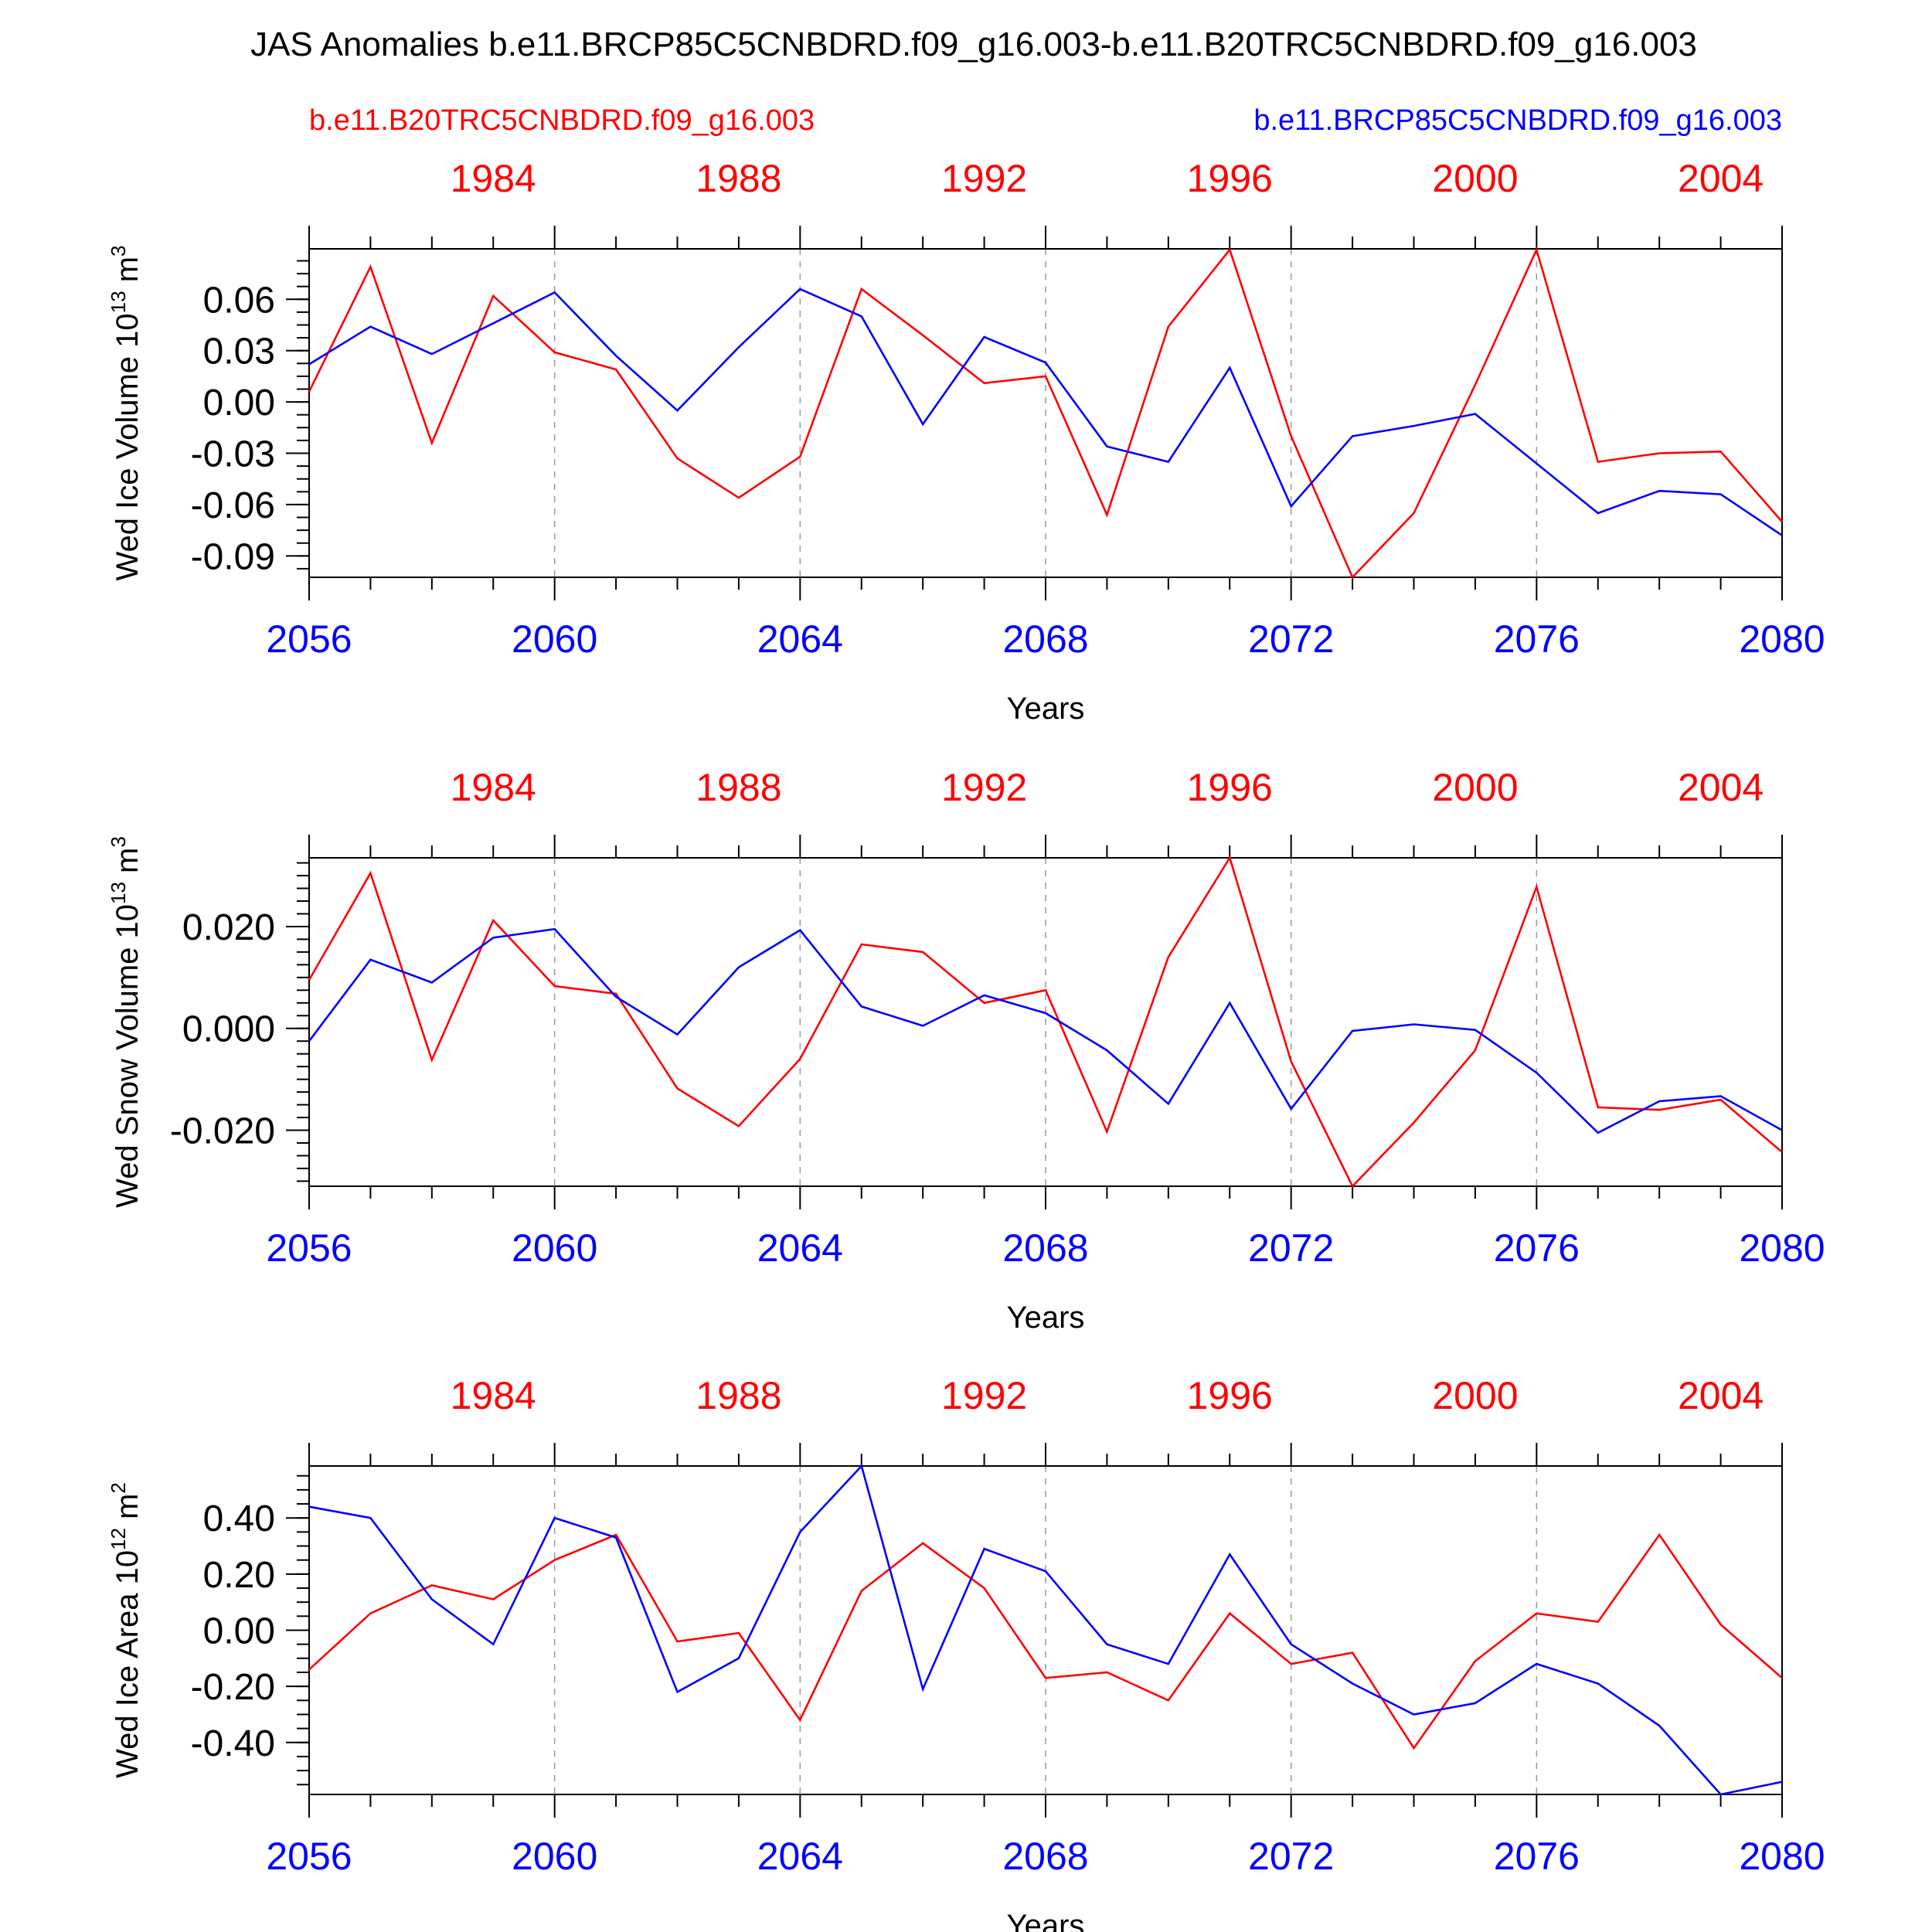 This screenshot has width=1932, height=1932. I want to click on y-tick-label: -0.06, so click(233, 506).